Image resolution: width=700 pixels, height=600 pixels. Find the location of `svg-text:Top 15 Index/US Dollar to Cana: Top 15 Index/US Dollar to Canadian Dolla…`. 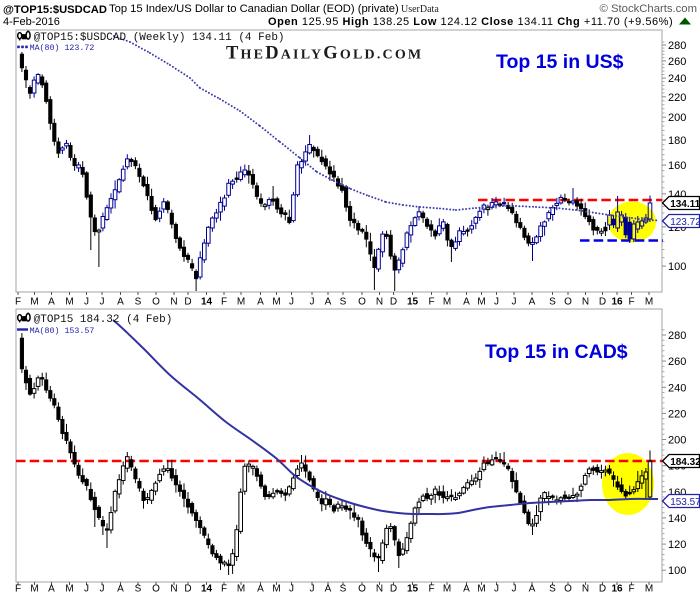

svg-text:Top 15 Index/US Dollar to Cana: Top 15 Index/US Dollar to Canadian Dolla… is located at coordinates (254, 9).